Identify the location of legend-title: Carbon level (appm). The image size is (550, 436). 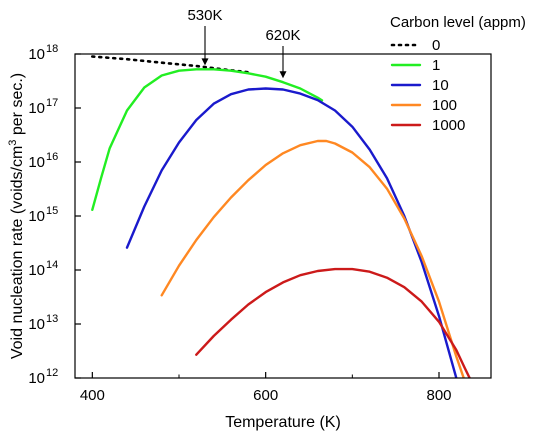
(458, 22).